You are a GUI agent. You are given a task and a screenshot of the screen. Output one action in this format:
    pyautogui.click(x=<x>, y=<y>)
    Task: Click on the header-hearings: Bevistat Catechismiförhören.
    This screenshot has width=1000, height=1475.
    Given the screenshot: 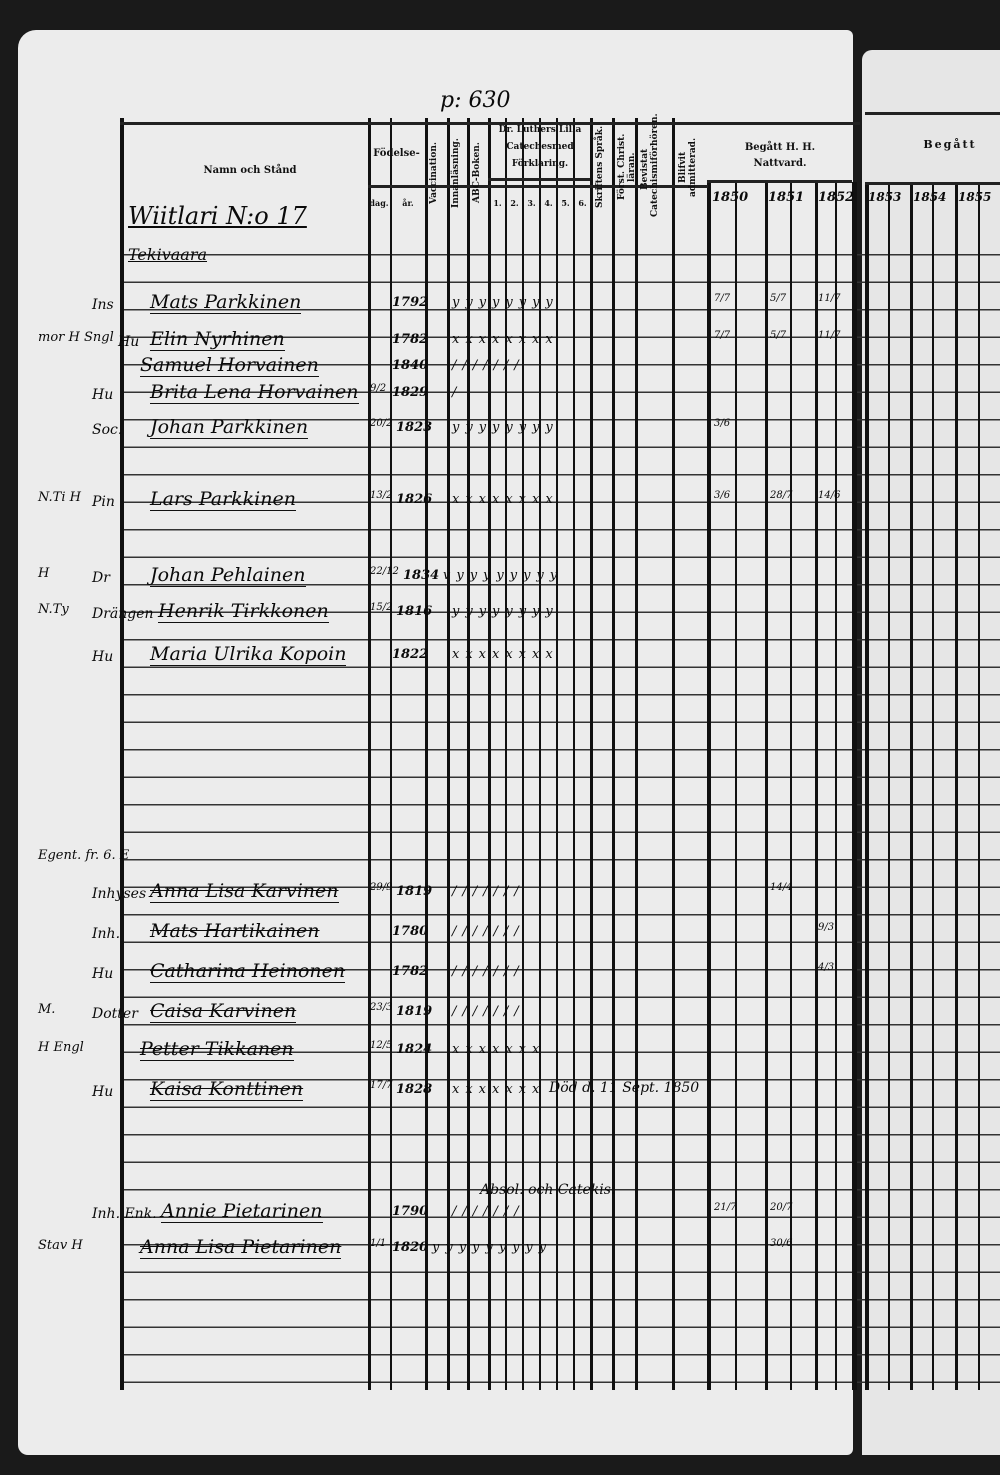 What is the action you would take?
    pyautogui.click(x=650, y=165)
    